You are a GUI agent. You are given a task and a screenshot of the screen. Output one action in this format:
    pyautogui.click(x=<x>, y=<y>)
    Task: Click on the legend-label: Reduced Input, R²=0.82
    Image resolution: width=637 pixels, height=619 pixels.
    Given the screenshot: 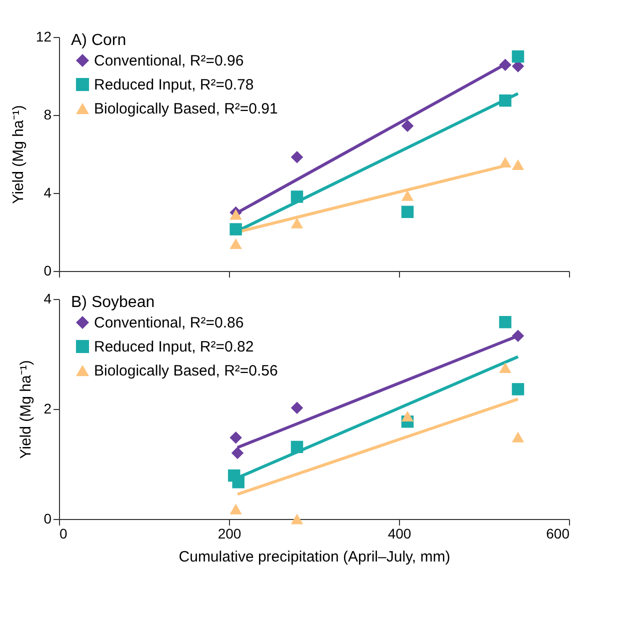 What is the action you would take?
    pyautogui.click(x=174, y=347)
    